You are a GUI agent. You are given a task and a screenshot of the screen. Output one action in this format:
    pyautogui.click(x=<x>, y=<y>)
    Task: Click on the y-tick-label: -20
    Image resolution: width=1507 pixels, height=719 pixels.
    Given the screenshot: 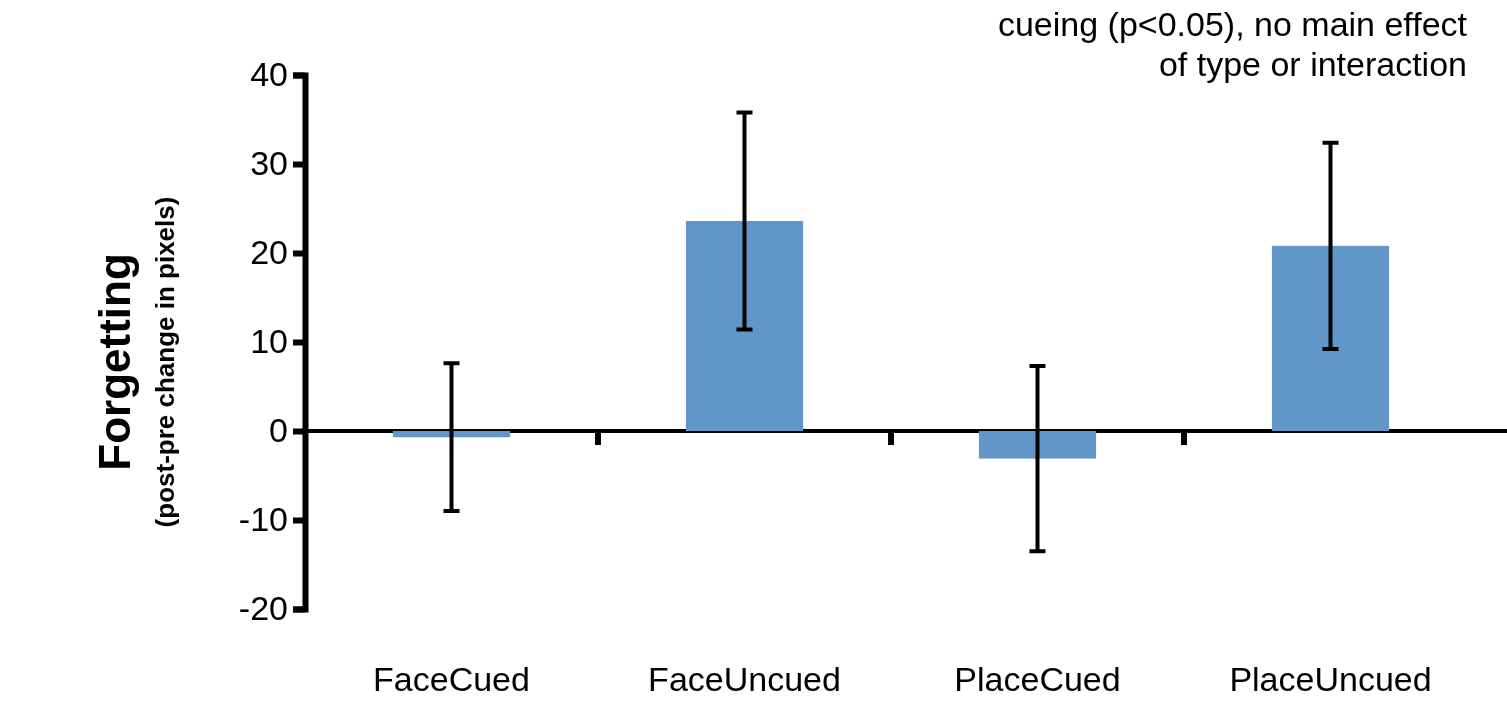 What is the action you would take?
    pyautogui.click(x=263, y=608)
    